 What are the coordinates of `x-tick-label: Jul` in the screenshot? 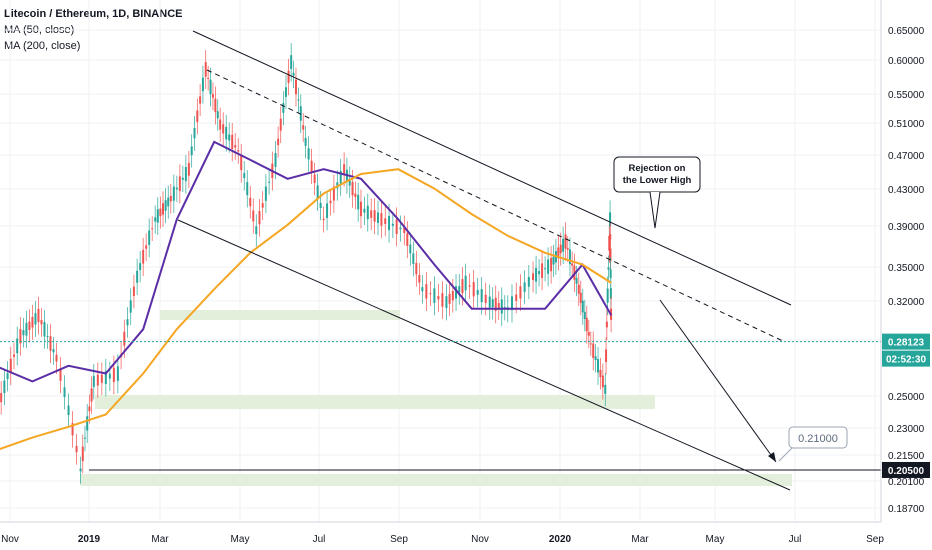 It's located at (795, 539).